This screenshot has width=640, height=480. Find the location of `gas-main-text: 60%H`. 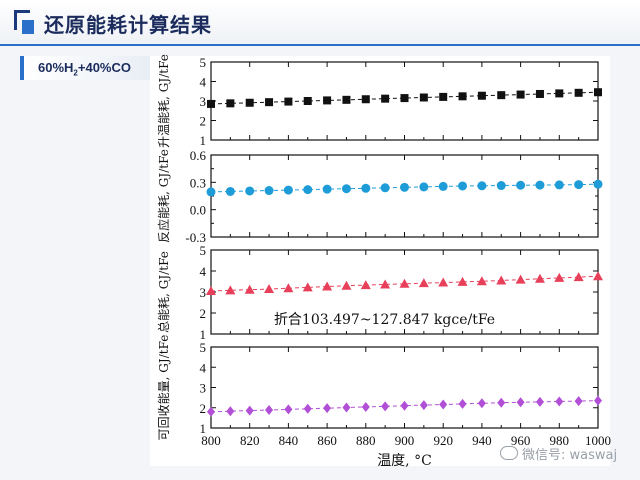

gas-main-text: 60%H is located at coordinates (56, 67).